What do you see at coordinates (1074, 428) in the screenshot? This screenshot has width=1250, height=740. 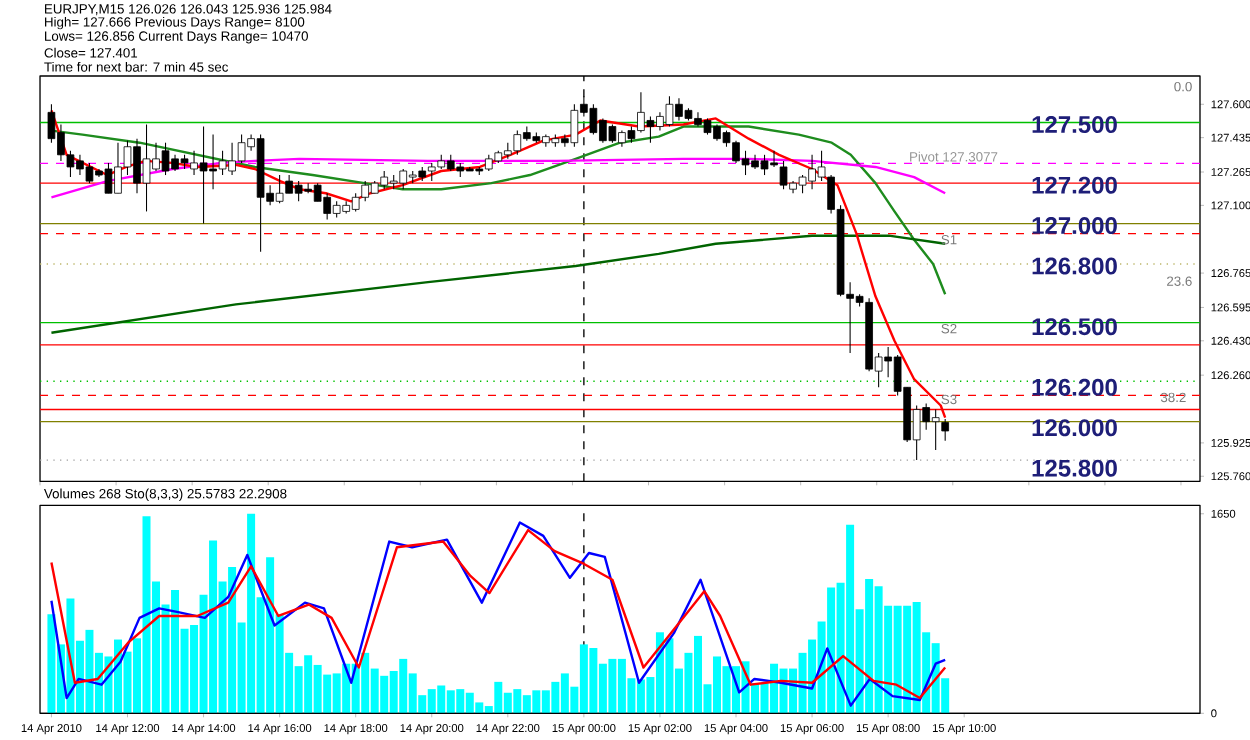 I see `annotation: 126.000` at bounding box center [1074, 428].